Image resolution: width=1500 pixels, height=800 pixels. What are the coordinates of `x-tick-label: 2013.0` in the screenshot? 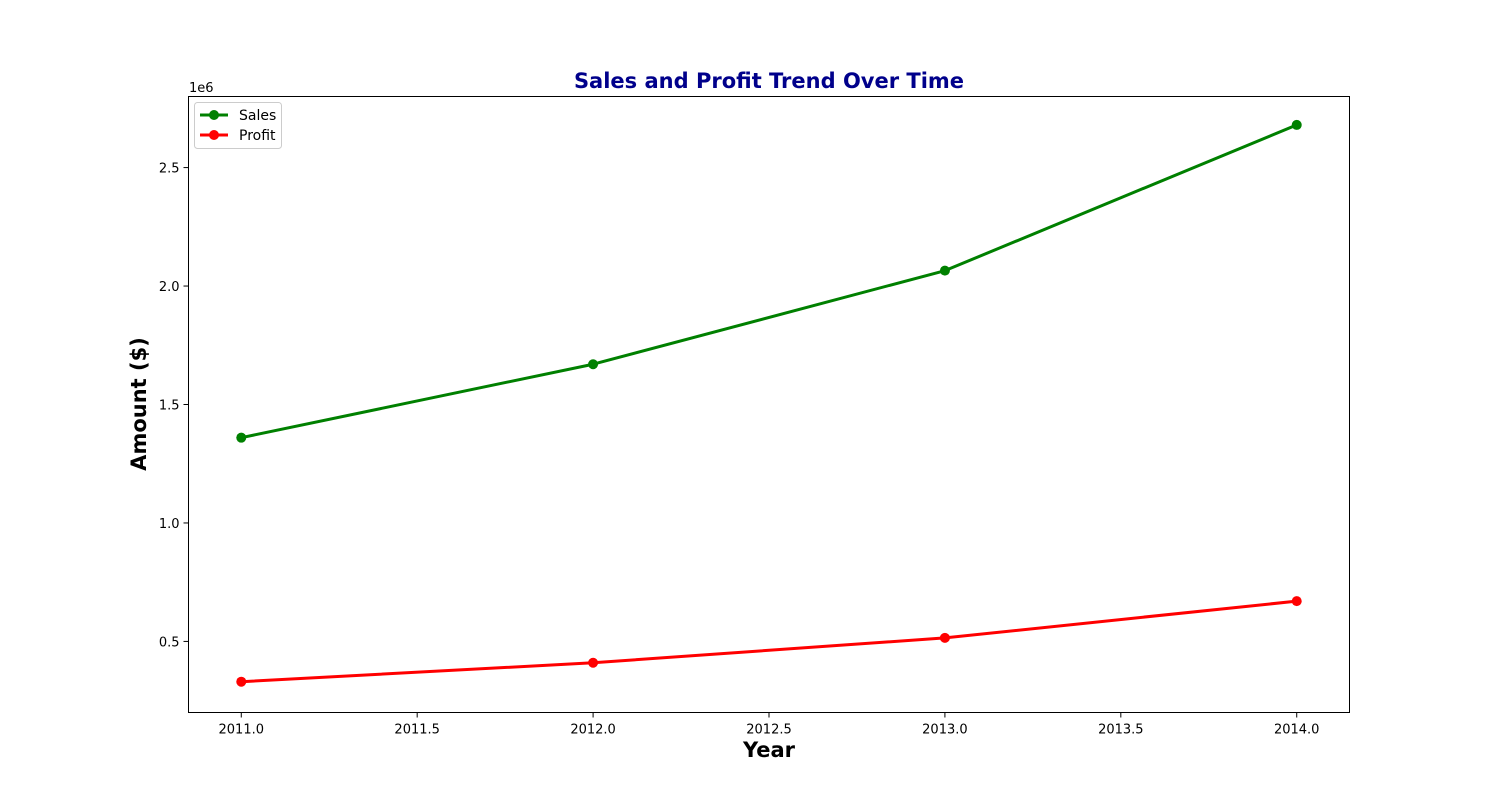 It's located at (945, 730).